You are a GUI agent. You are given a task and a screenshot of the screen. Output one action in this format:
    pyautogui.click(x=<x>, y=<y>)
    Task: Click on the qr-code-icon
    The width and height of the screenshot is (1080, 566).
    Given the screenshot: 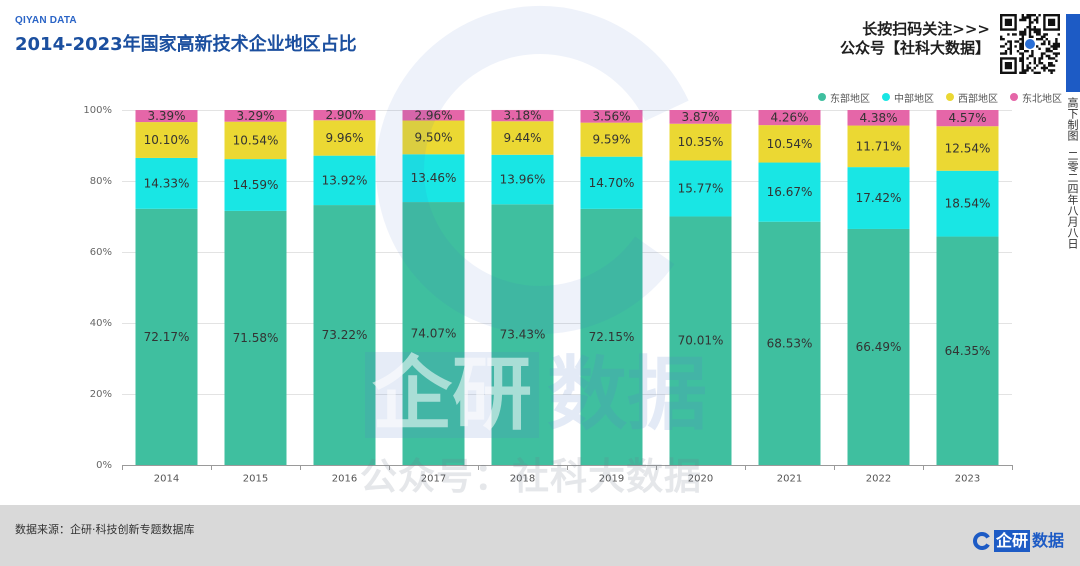 What is the action you would take?
    pyautogui.click(x=1030, y=44)
    